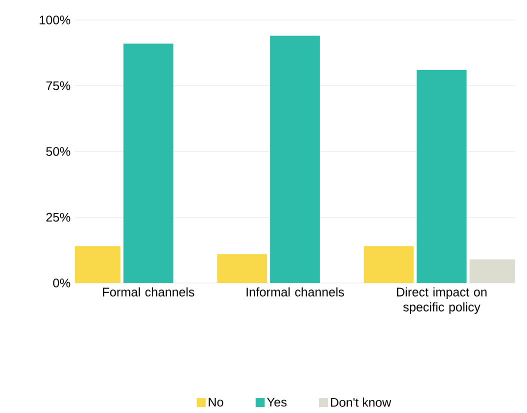 The height and width of the screenshot is (413, 527). Describe the element at coordinates (361, 403) in the screenshot. I see `legend-label: Don't know` at that location.